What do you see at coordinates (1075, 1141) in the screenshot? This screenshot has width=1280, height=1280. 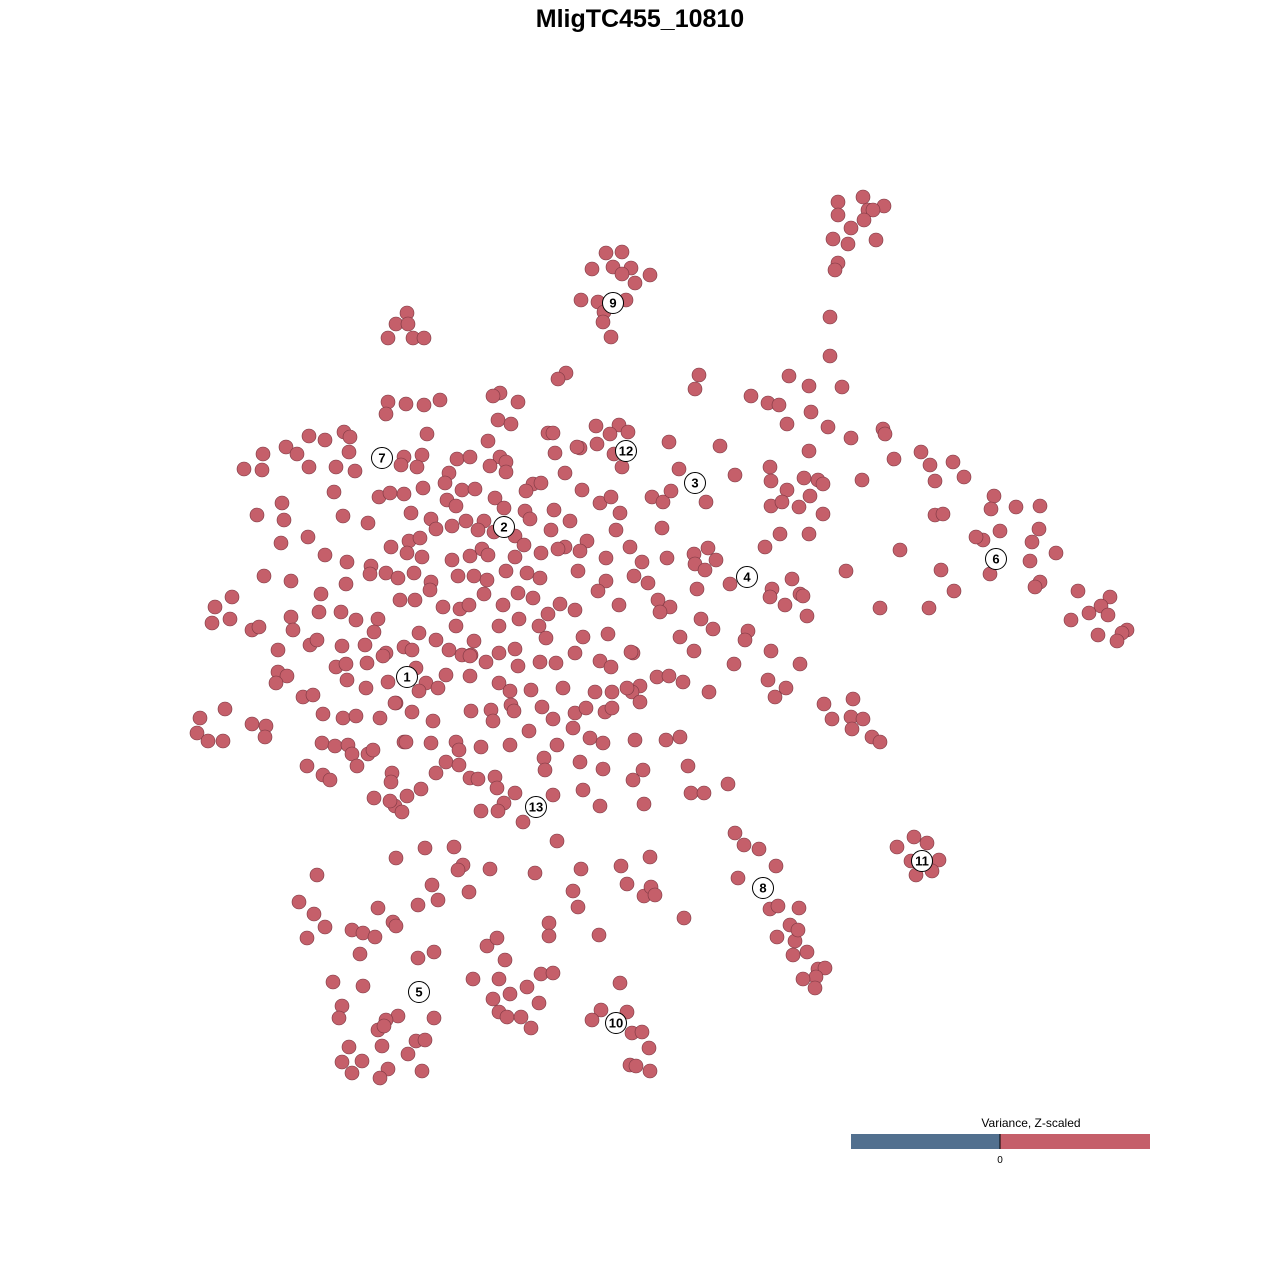 I see `legend-high-bar` at bounding box center [1075, 1141].